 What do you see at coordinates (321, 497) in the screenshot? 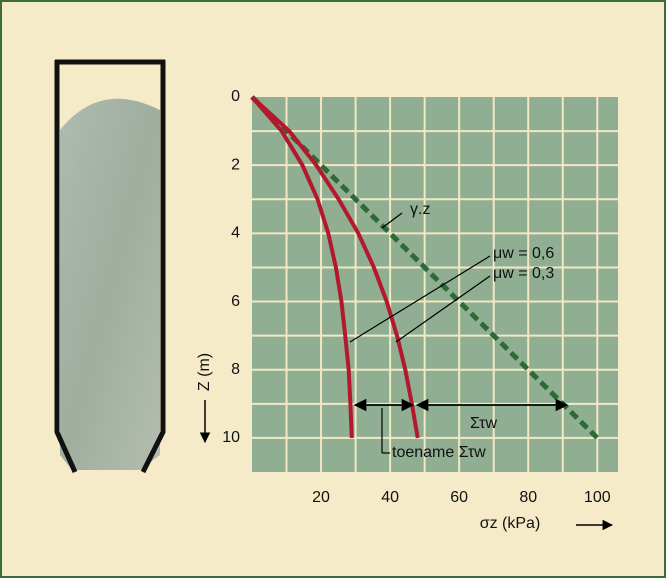
I see `x-tick-label: 20` at bounding box center [321, 497].